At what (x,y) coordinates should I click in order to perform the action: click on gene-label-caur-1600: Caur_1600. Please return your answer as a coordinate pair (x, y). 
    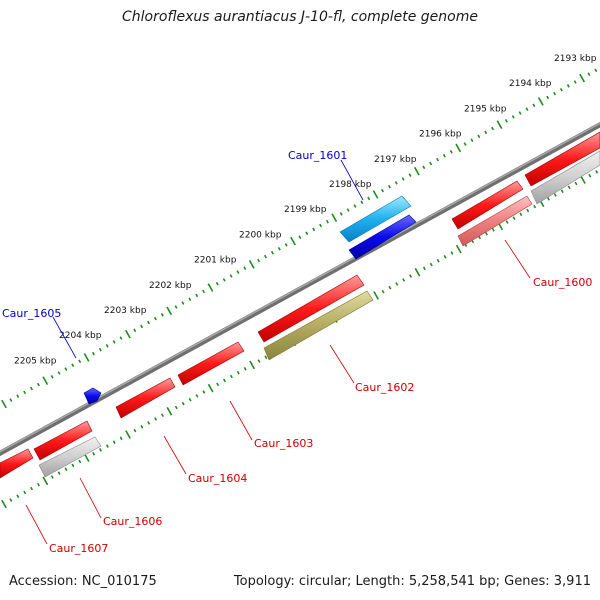
    Looking at the image, I should click on (562, 282).